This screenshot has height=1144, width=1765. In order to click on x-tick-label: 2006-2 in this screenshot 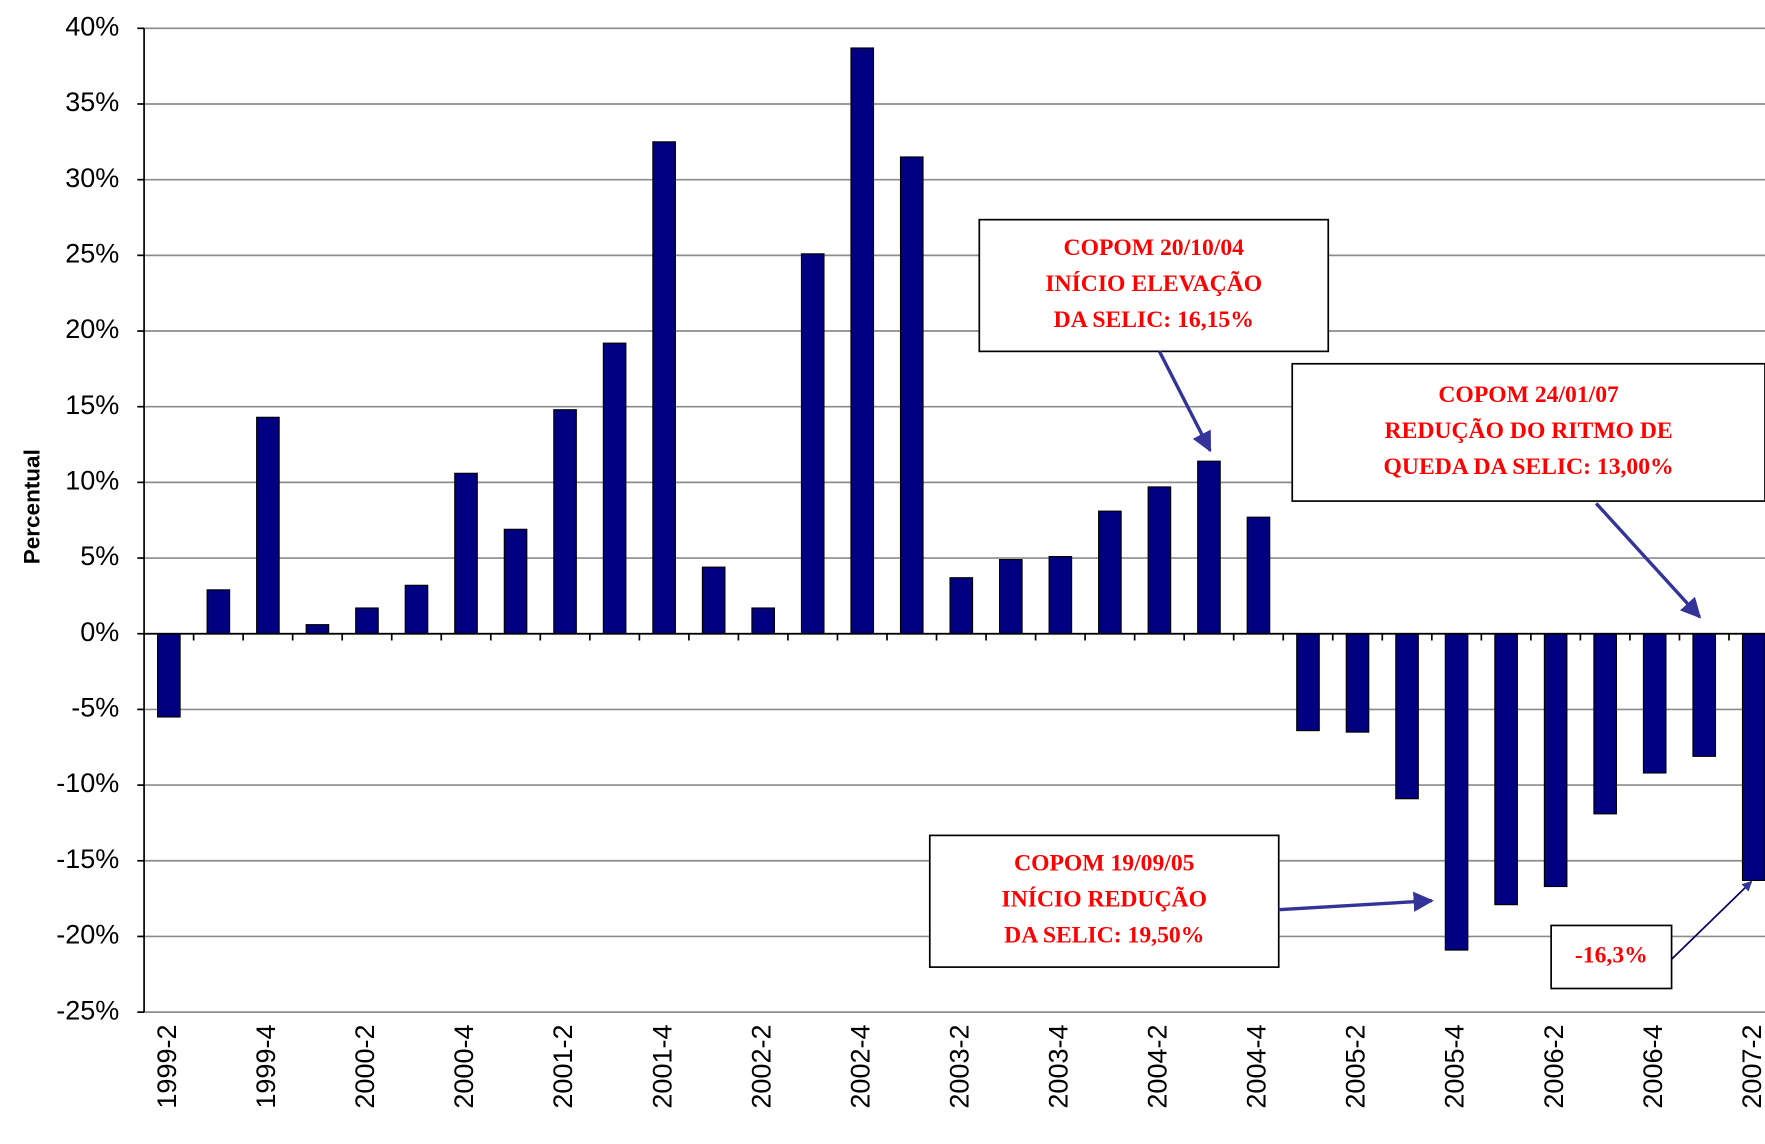, I will do `click(1554, 1067)`.